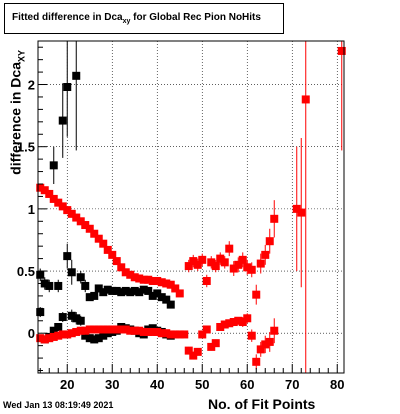 This screenshot has width=400, height=414. What do you see at coordinates (292, 384) in the screenshot?
I see `x-tick-label: 70` at bounding box center [292, 384].